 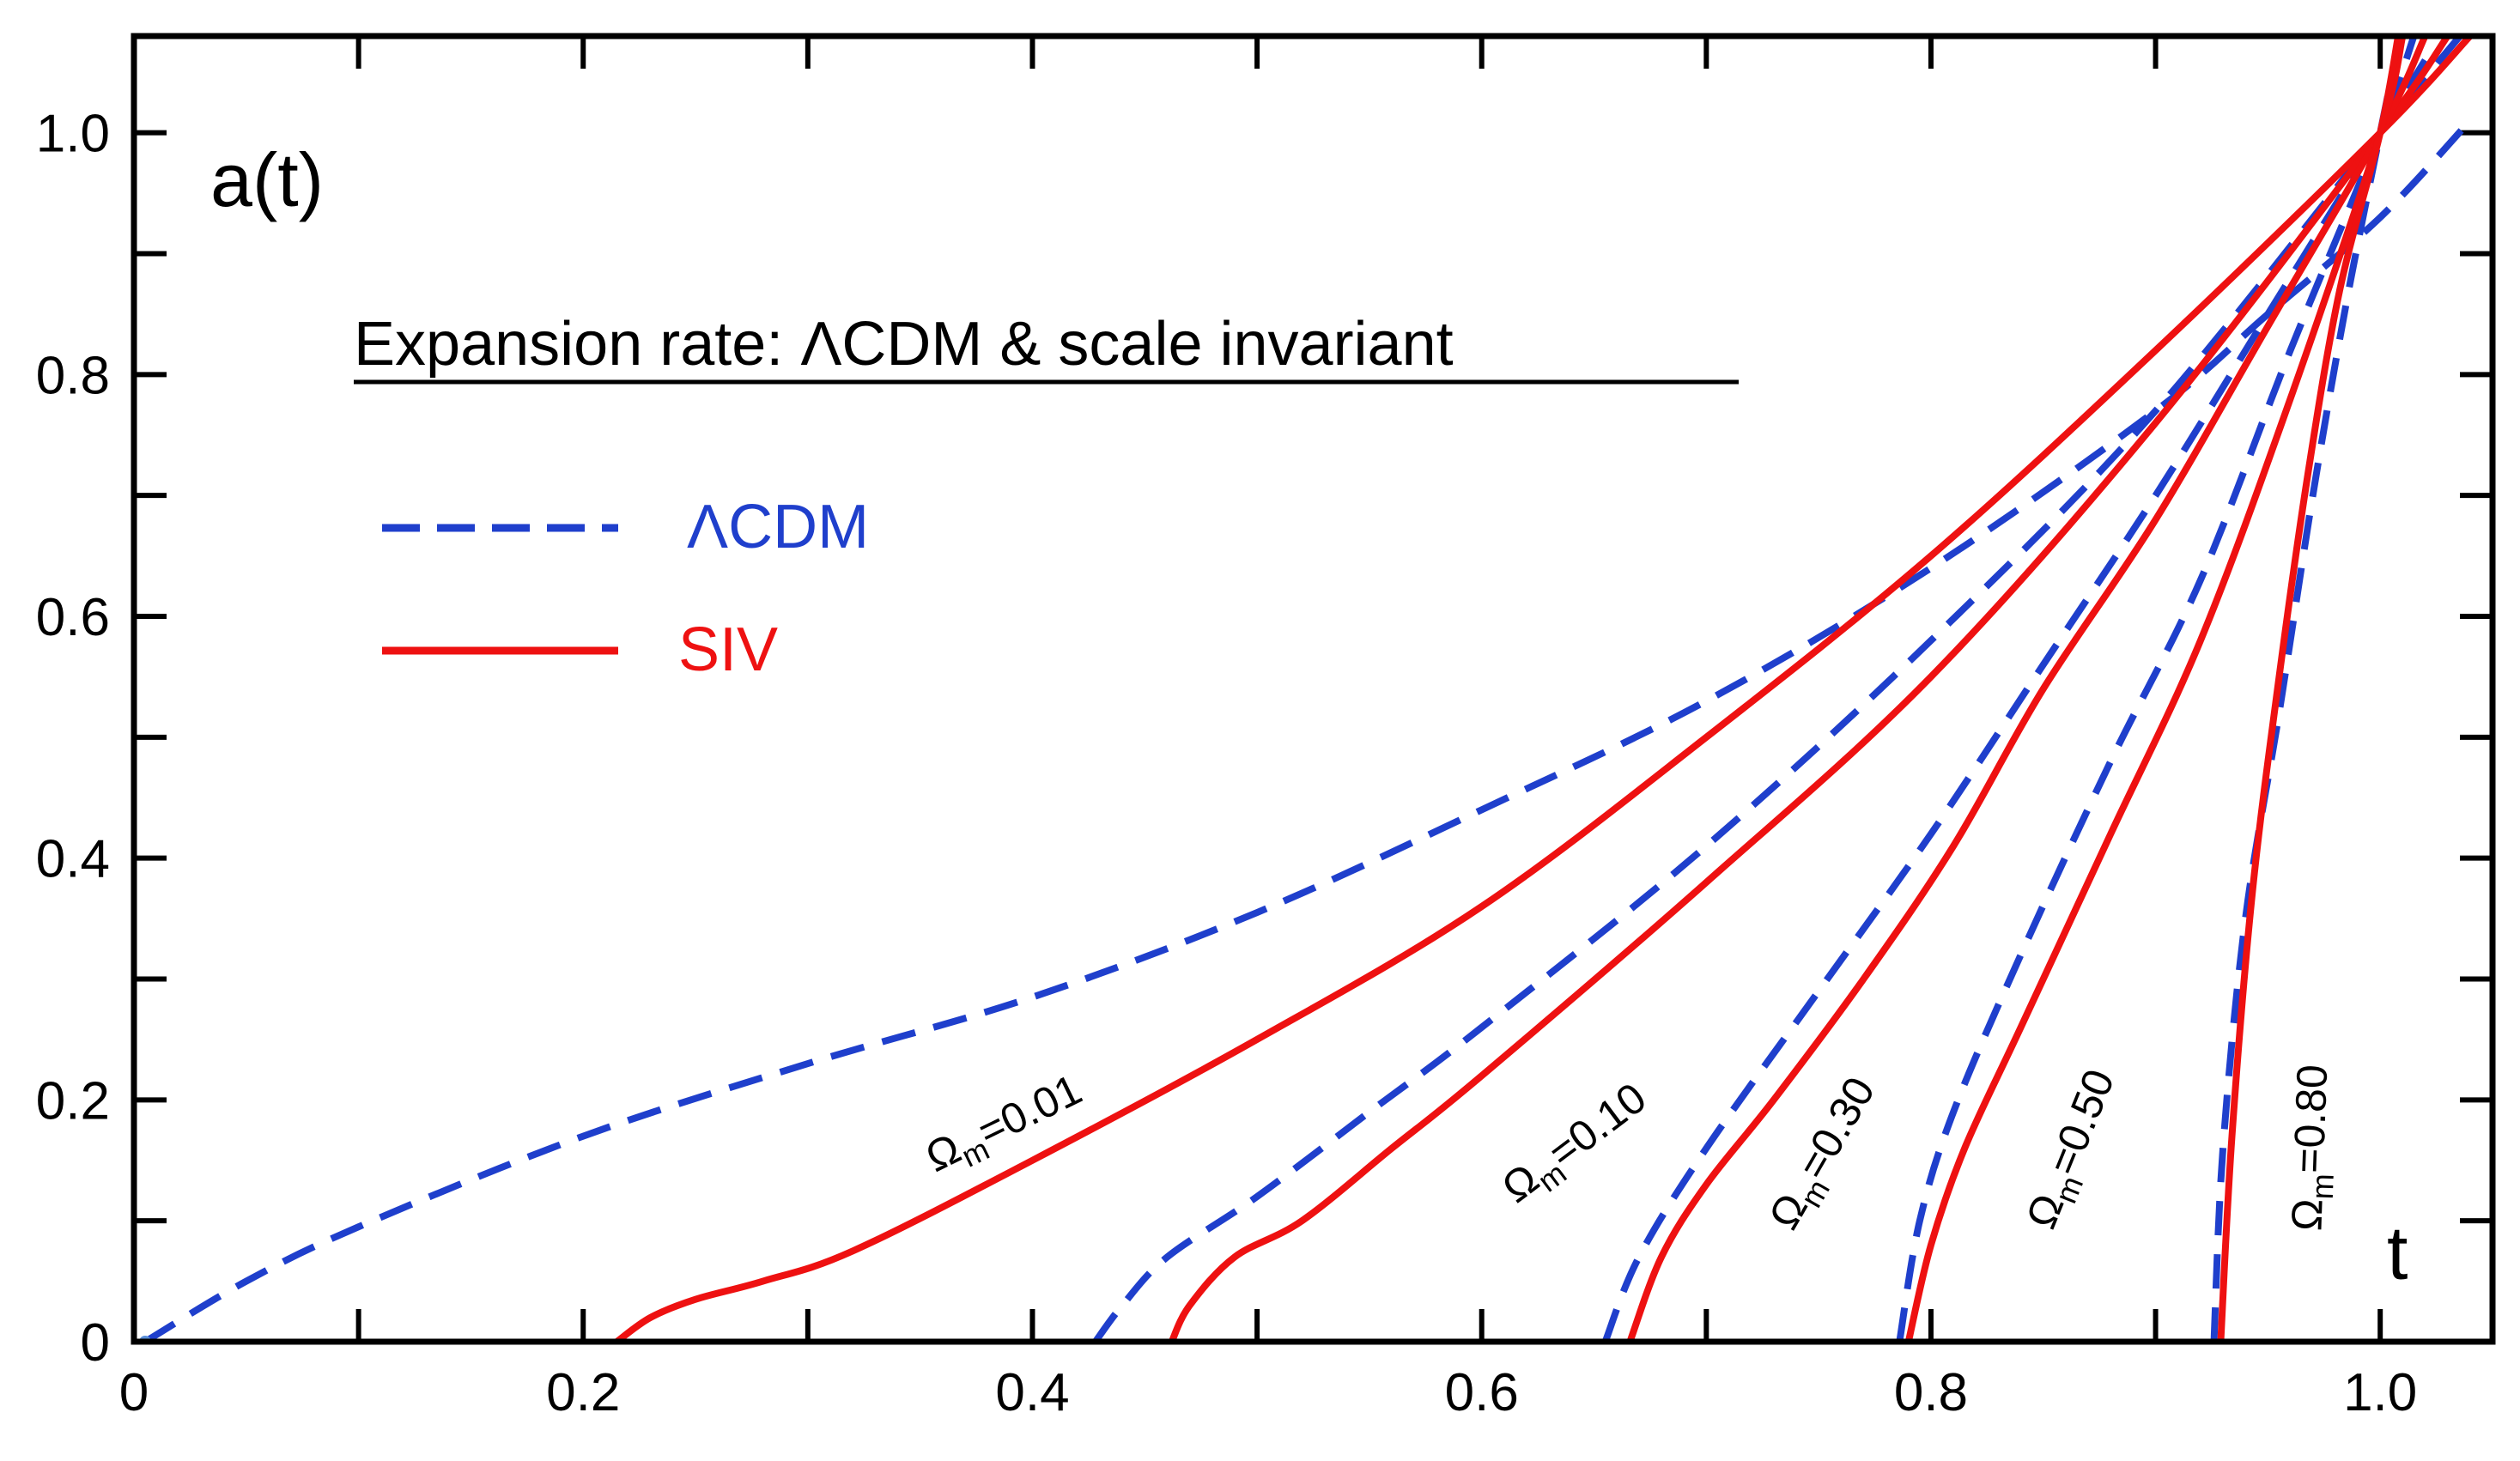 I want to click on chart-title: Expansion rate: ΛCDM & scale invariant, so click(x=904, y=344).